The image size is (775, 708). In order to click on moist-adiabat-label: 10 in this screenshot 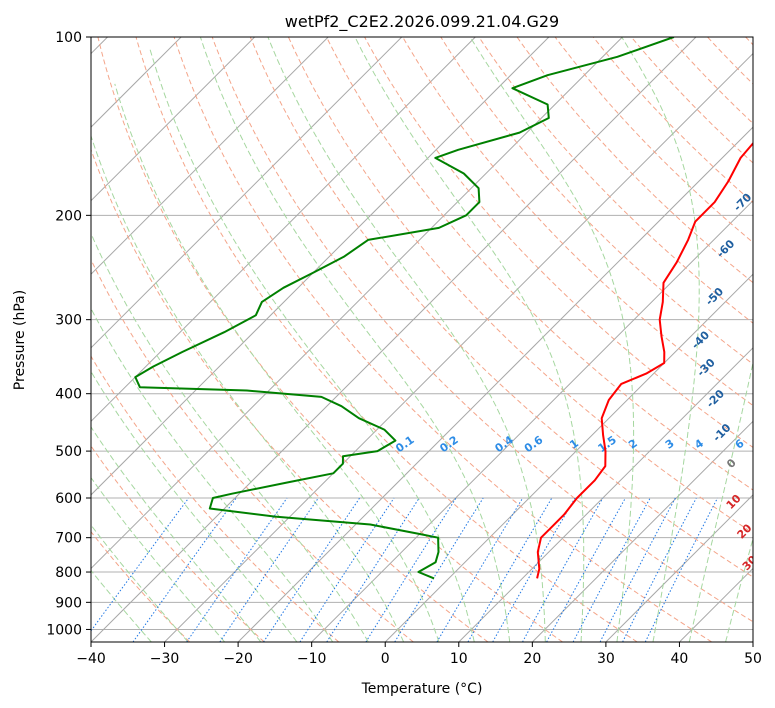, I will do `click(734, 502)`.